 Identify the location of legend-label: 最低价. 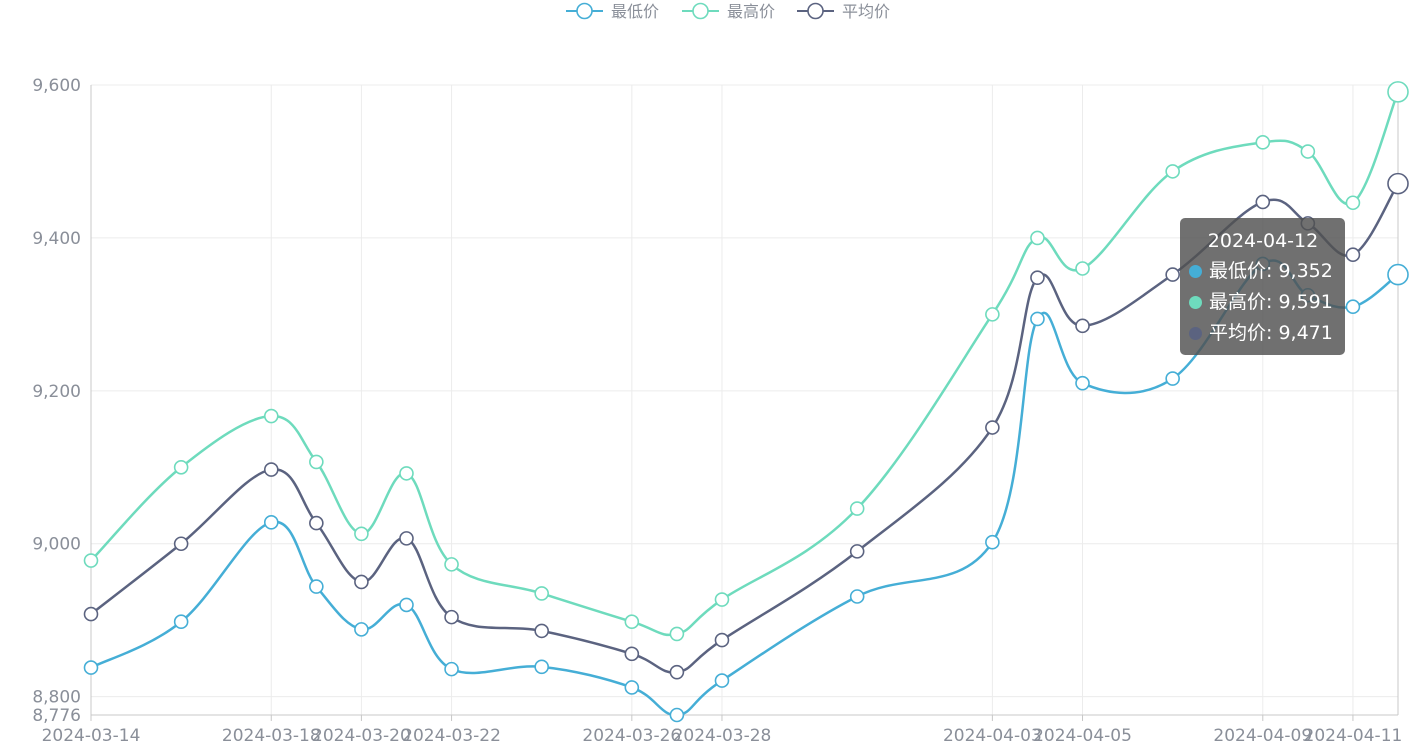
(635, 11).